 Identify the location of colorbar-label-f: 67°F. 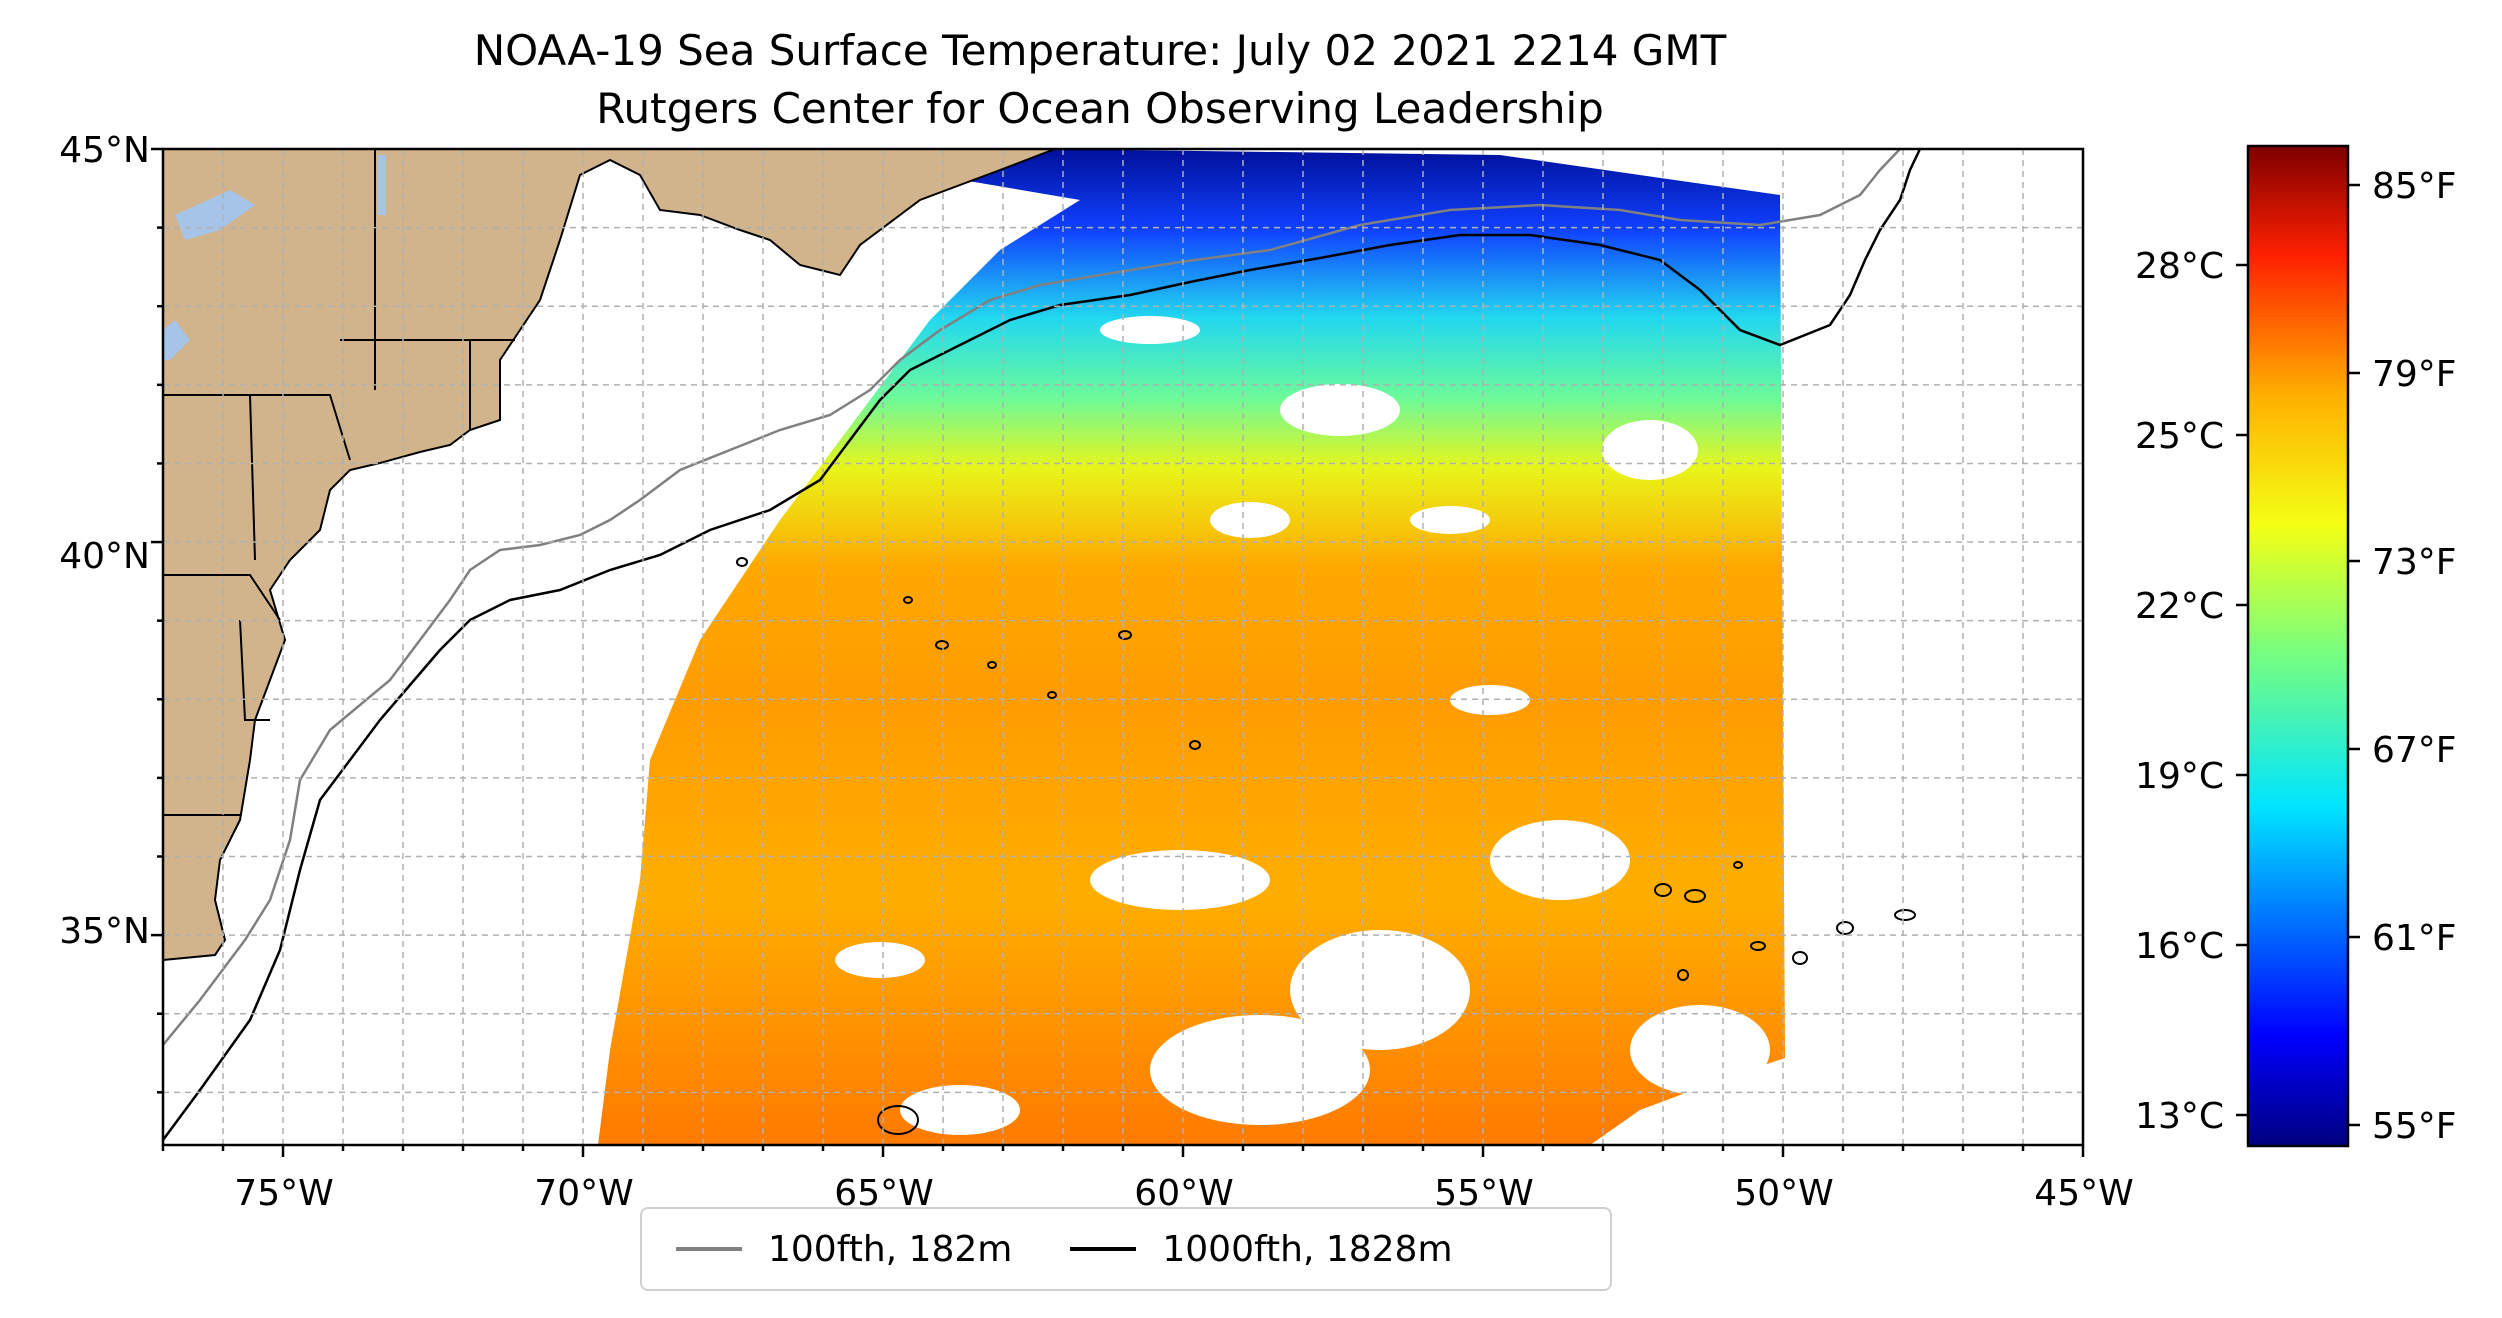
(2414, 750).